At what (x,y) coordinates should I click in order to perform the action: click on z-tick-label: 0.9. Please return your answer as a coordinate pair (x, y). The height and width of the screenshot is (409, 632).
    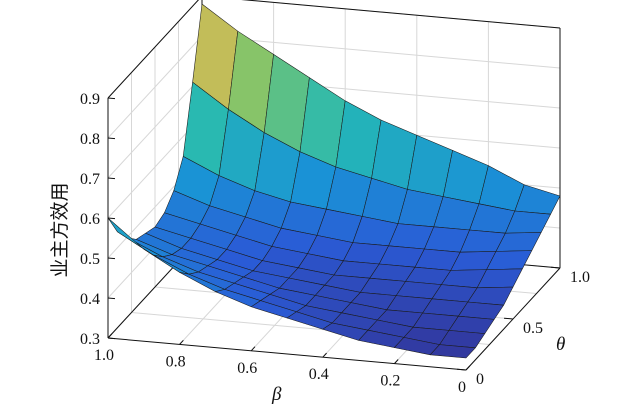
    Looking at the image, I should click on (90, 99).